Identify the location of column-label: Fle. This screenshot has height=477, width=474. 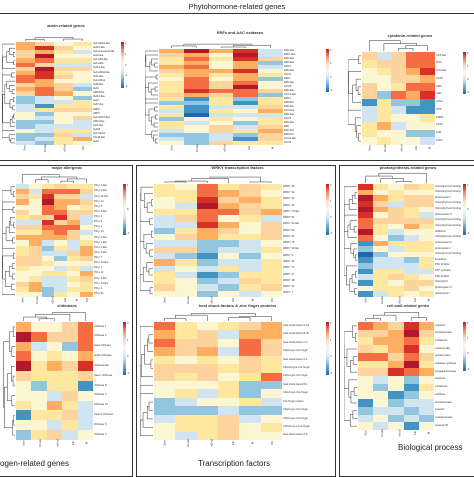
(414, 433).